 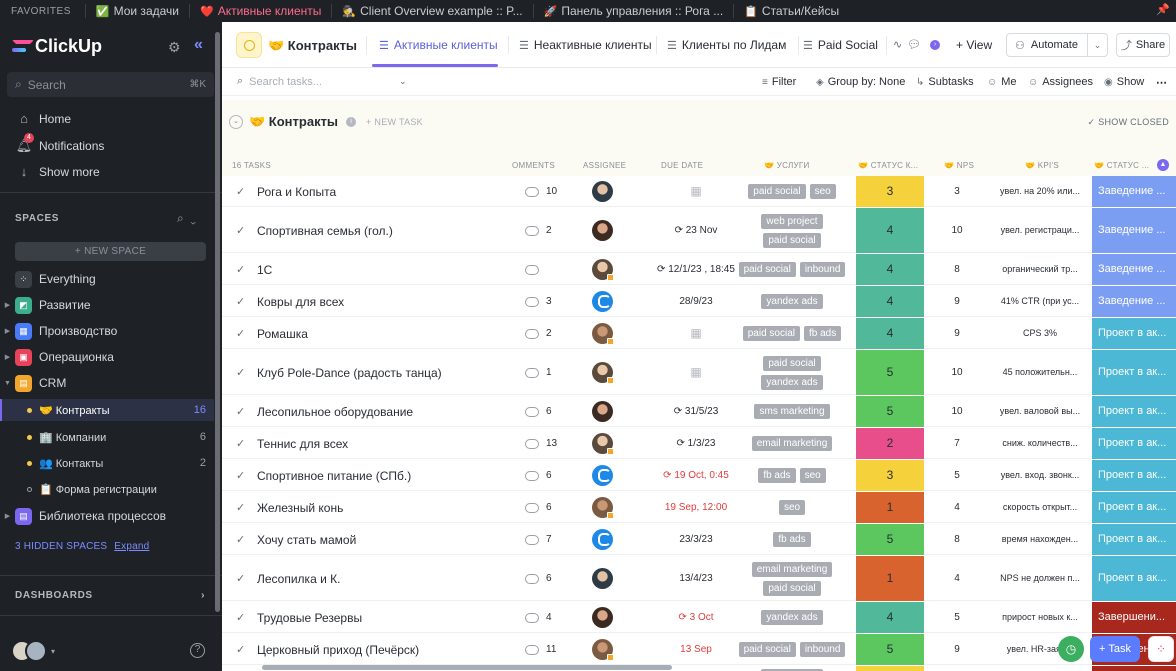 I want to click on nps-value: 5, so click(x=957, y=617).